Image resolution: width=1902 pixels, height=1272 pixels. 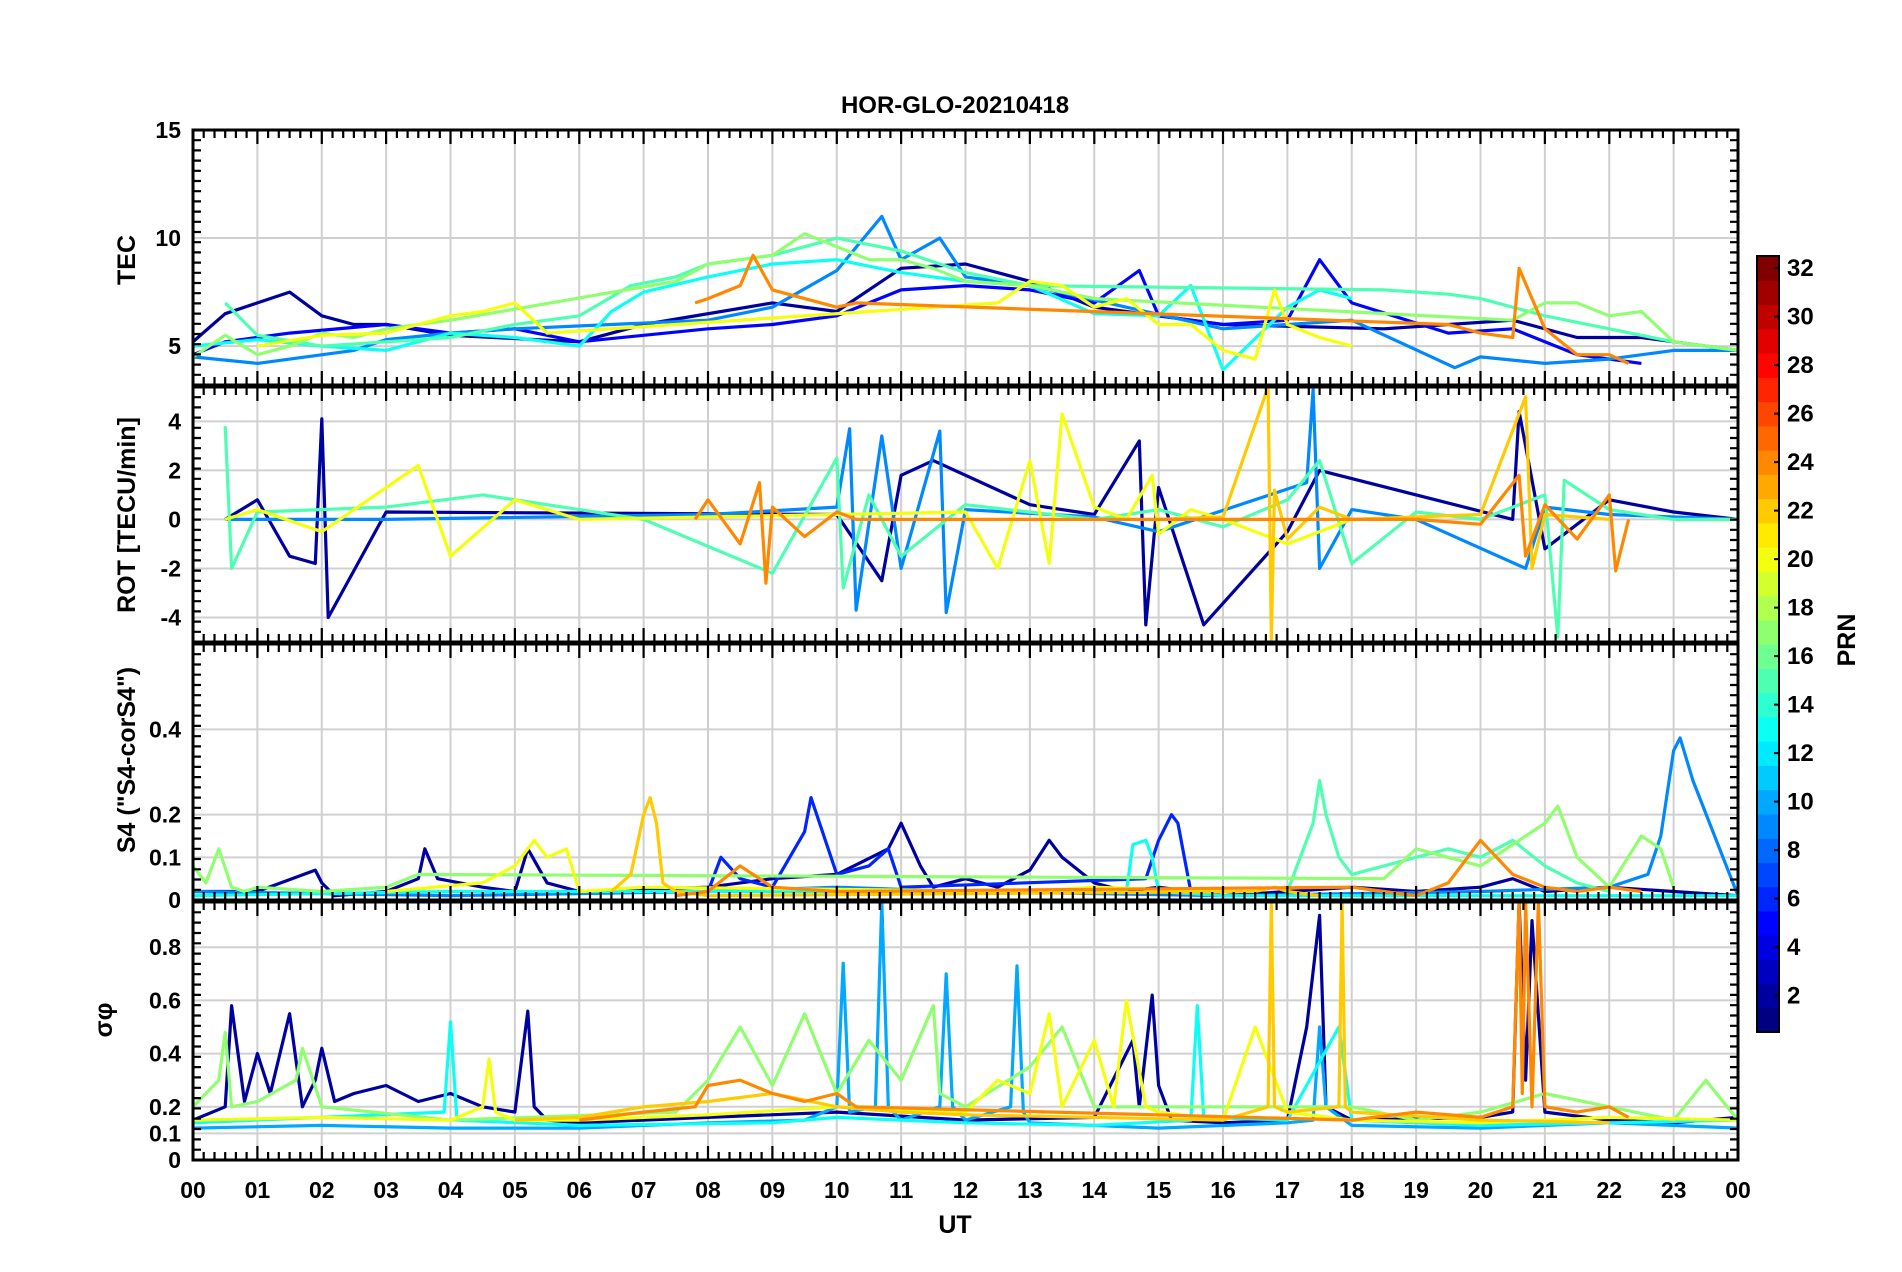 What do you see at coordinates (1481, 1190) in the screenshot?
I see `x-tick-label: 20` at bounding box center [1481, 1190].